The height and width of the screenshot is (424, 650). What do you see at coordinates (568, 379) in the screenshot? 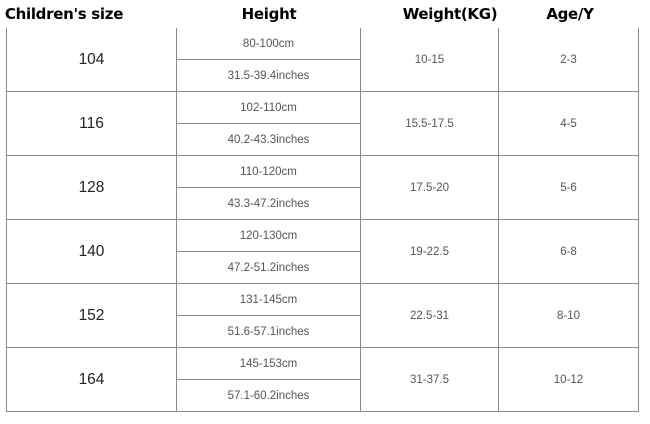
I see `age-cell: 10-12` at bounding box center [568, 379].